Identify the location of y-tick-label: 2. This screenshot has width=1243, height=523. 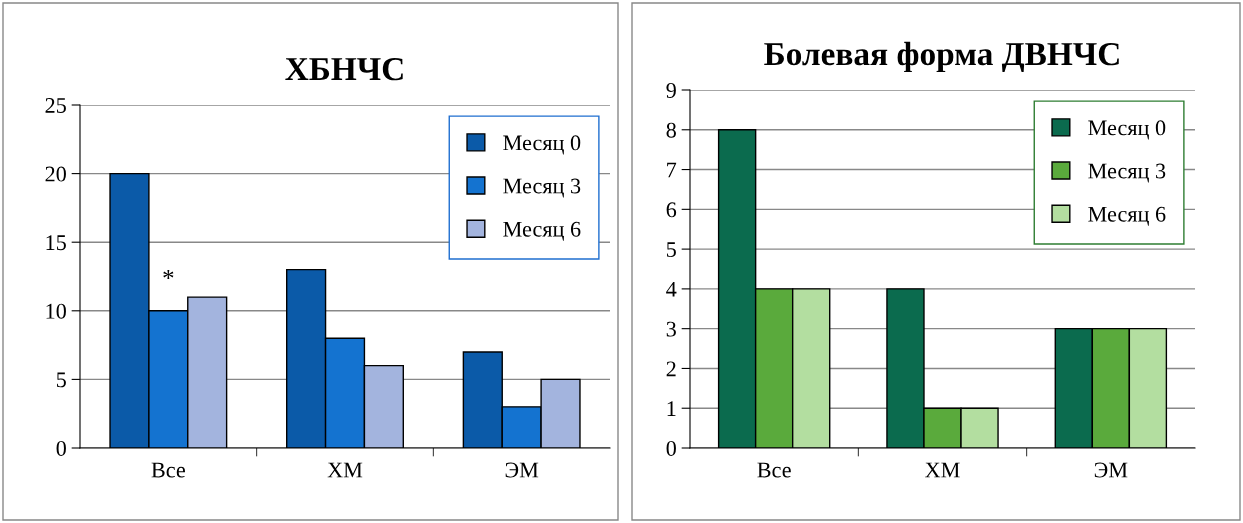
(671, 369).